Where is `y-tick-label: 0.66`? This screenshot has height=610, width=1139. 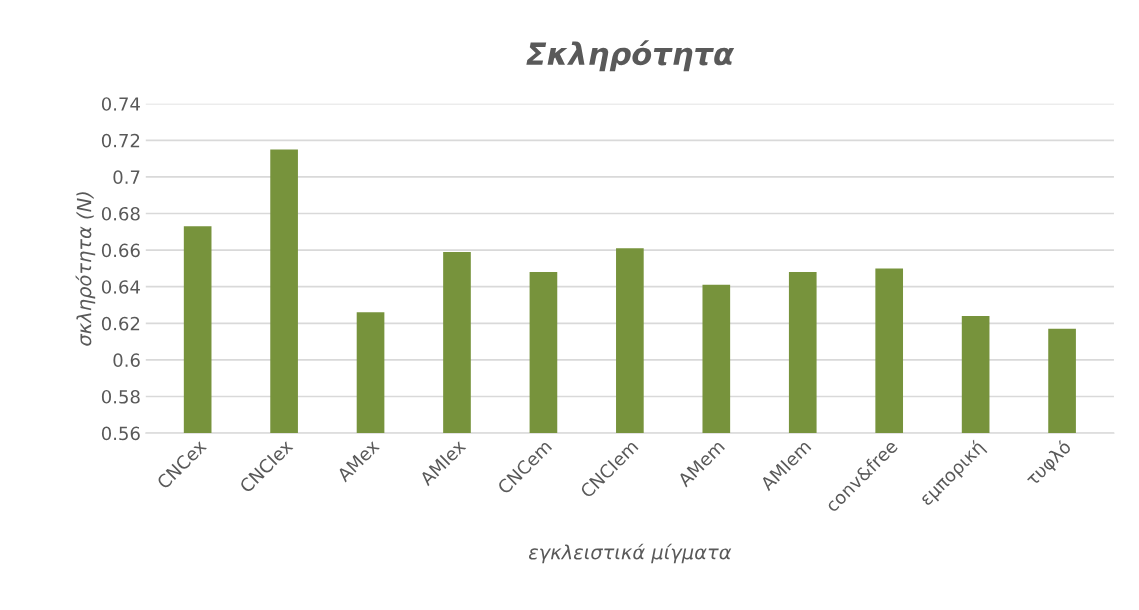 y-tick-label: 0.66 is located at coordinates (120, 250).